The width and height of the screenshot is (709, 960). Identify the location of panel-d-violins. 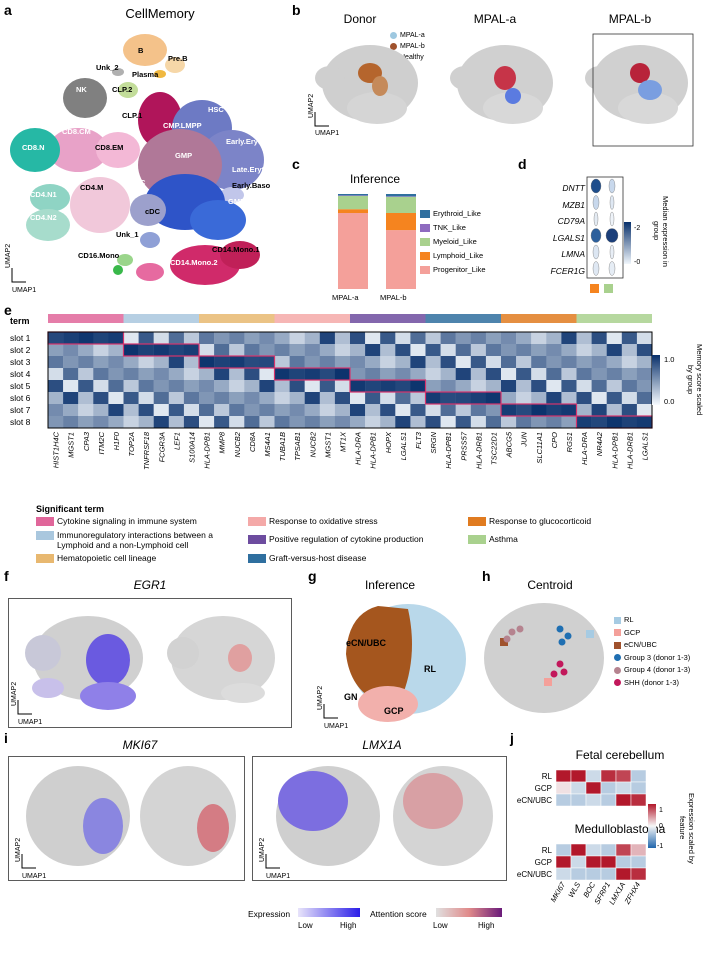
(605, 234).